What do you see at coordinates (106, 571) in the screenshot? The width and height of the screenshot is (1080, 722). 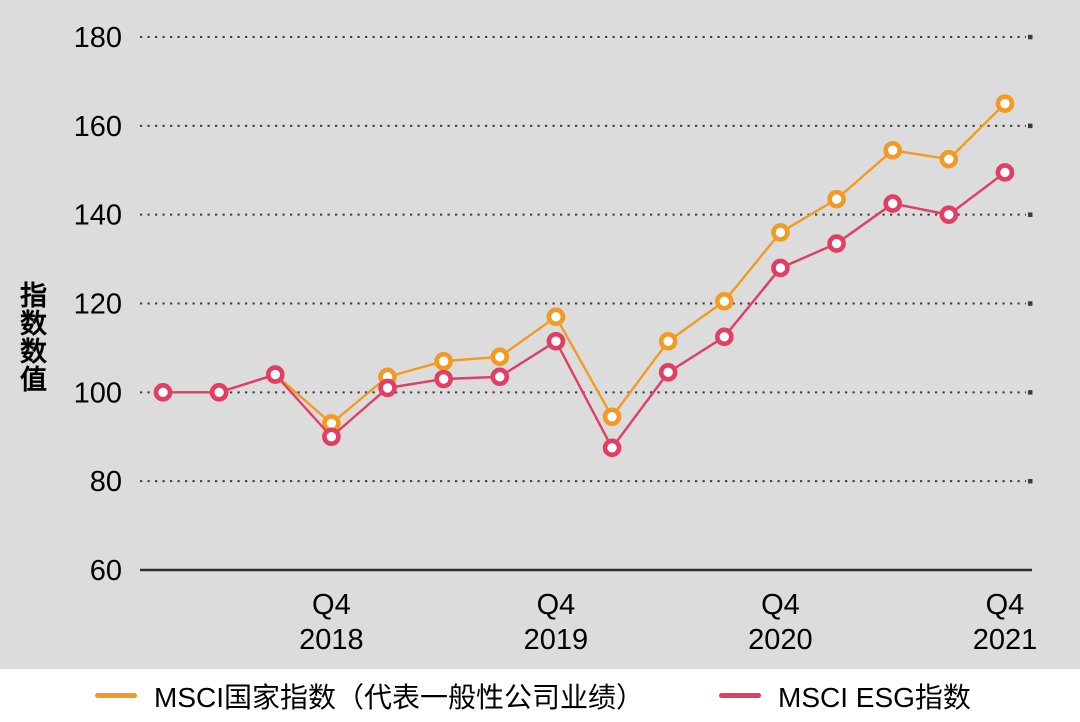 I see `y-tick-label-60: 60` at bounding box center [106, 571].